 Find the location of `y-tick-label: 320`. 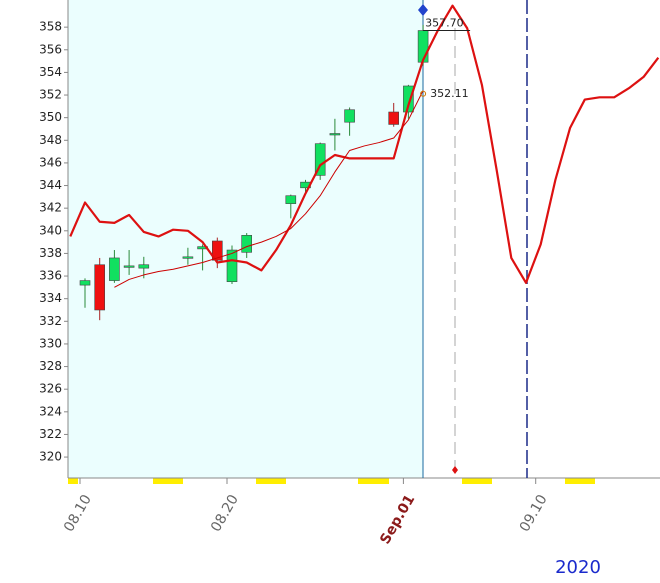

y-tick-label: 320 is located at coordinates (50, 457).